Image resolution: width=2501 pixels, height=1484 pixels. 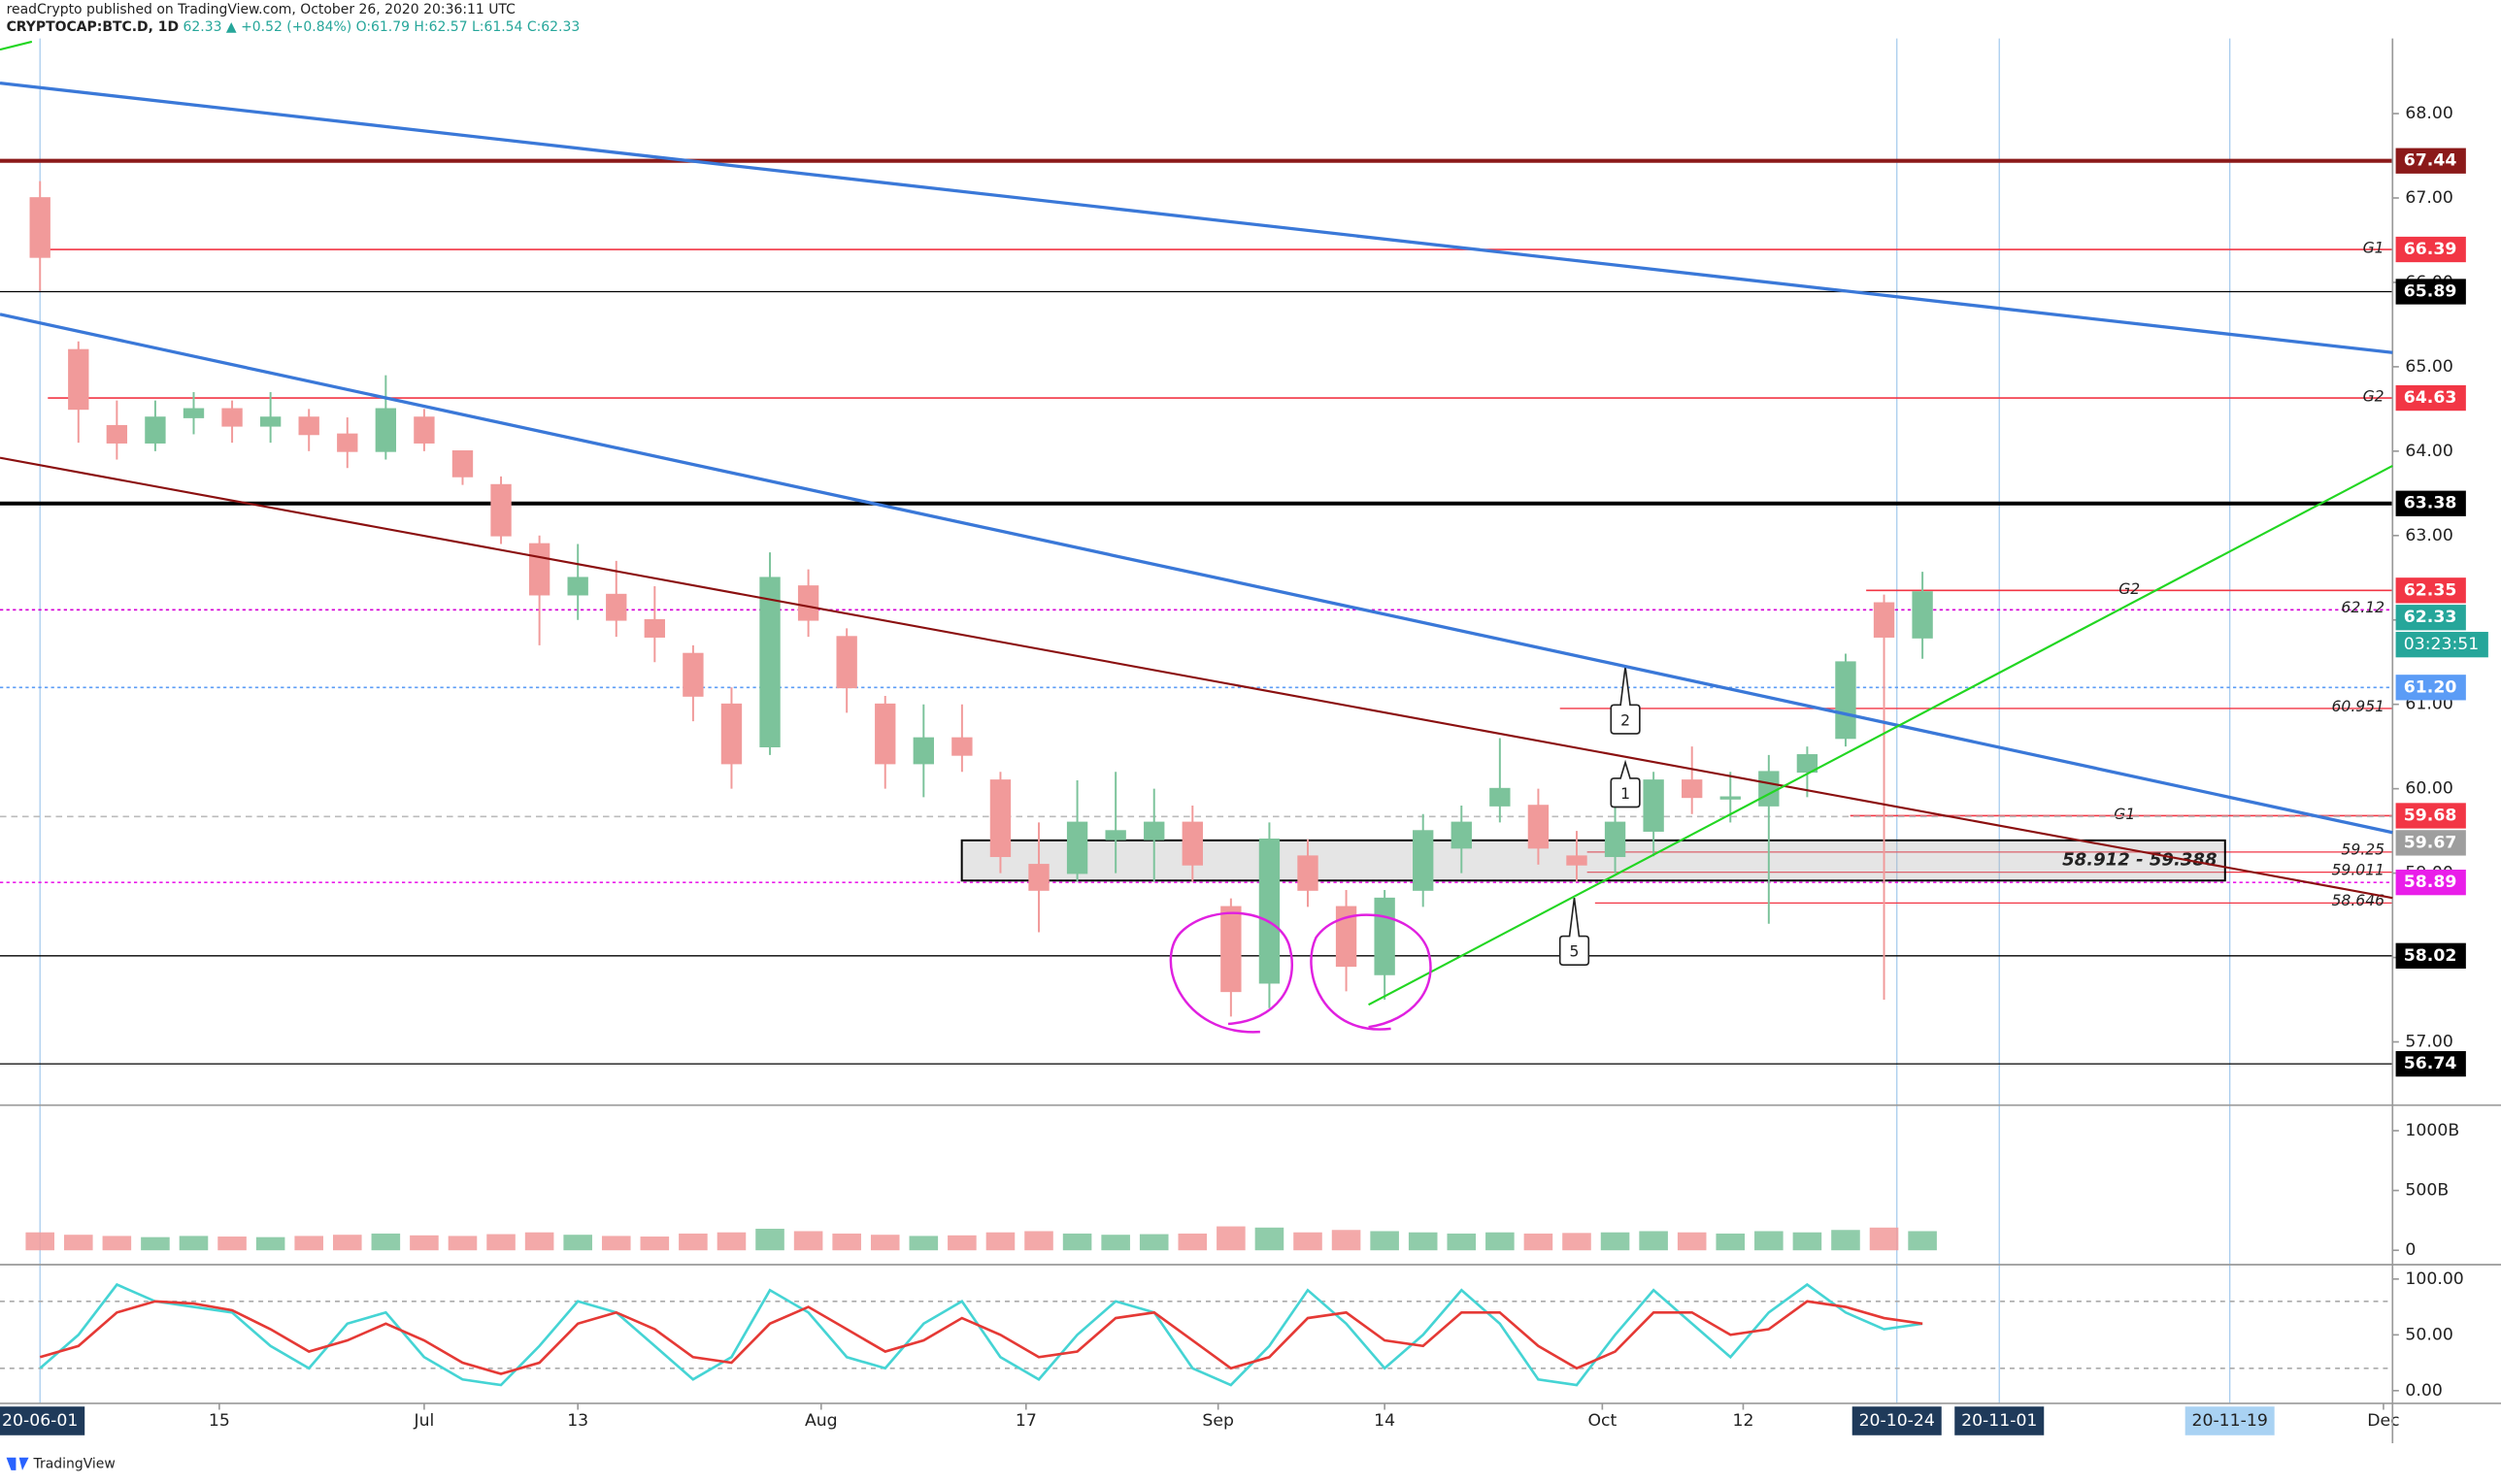 What do you see at coordinates (2428, 1042) in the screenshot?
I see `y-tick-label: 57.00` at bounding box center [2428, 1042].